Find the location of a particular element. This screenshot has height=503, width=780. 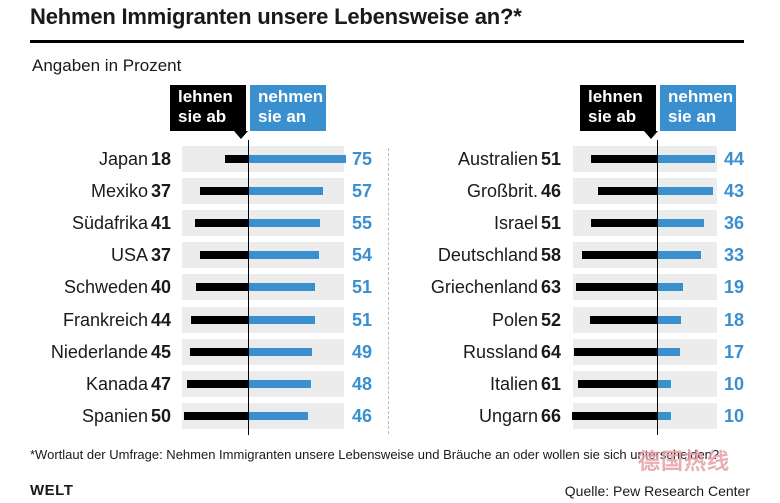

accept-value-label: 33 is located at coordinates (734, 255).